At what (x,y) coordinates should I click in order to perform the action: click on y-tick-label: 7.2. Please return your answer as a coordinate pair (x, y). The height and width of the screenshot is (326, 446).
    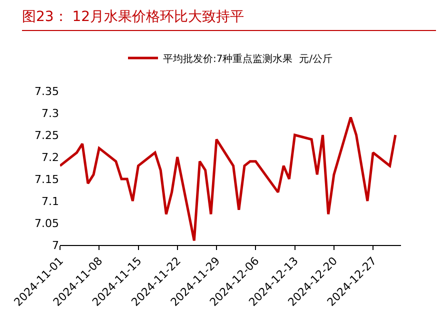
    Looking at the image, I should click on (50, 157).